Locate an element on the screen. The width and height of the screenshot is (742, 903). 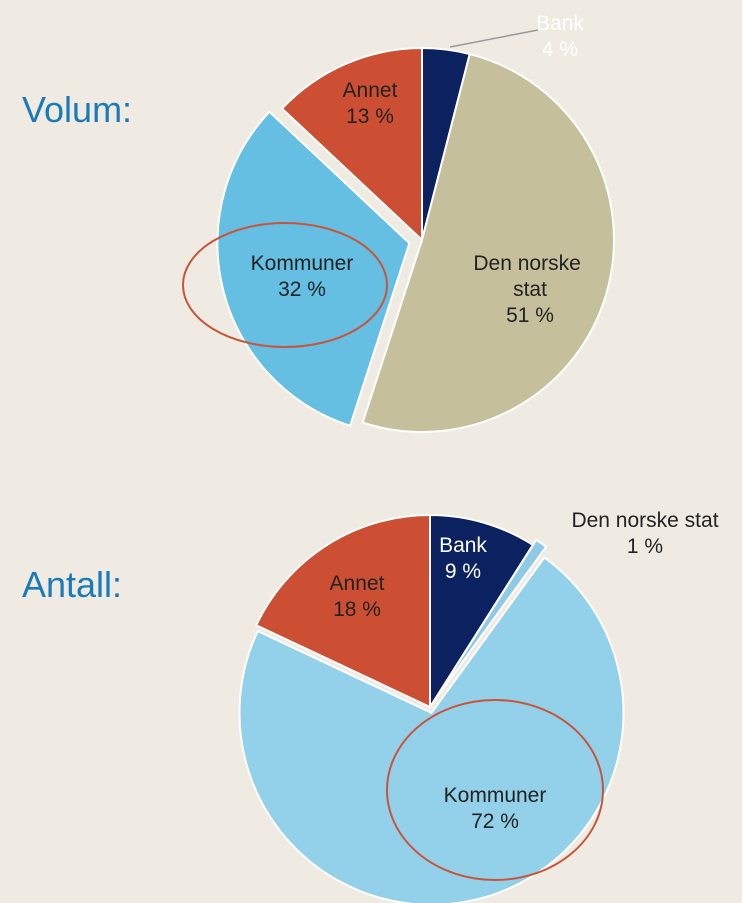
slice-value-label: 9 % is located at coordinates (463, 571).